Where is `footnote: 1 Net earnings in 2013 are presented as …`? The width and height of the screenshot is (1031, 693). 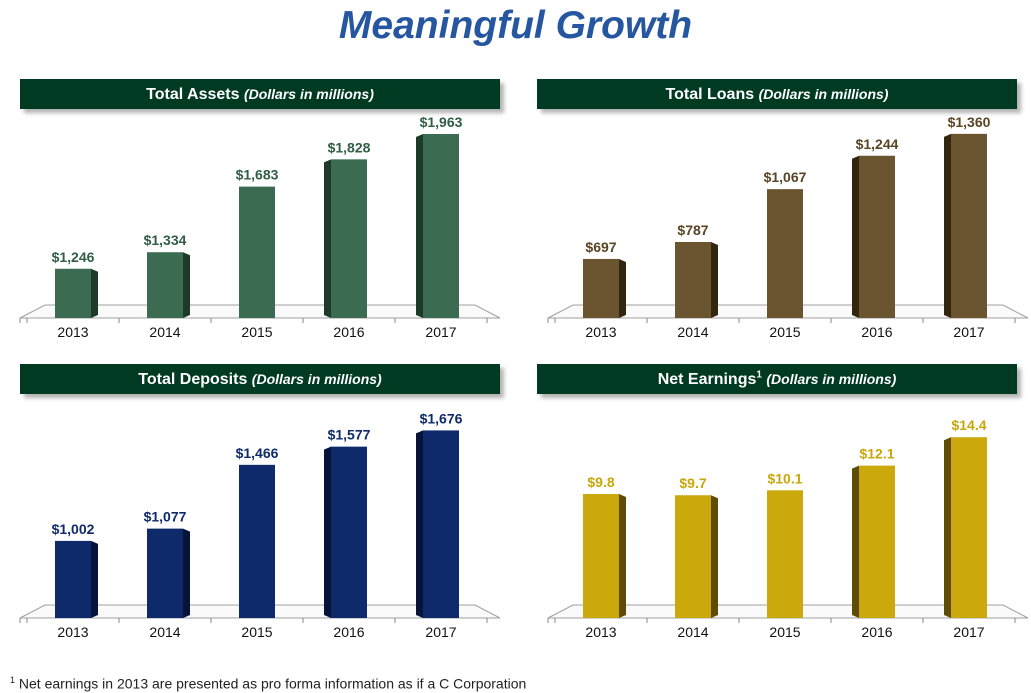 footnote: 1 Net earnings in 2013 are presented as … is located at coordinates (268, 683).